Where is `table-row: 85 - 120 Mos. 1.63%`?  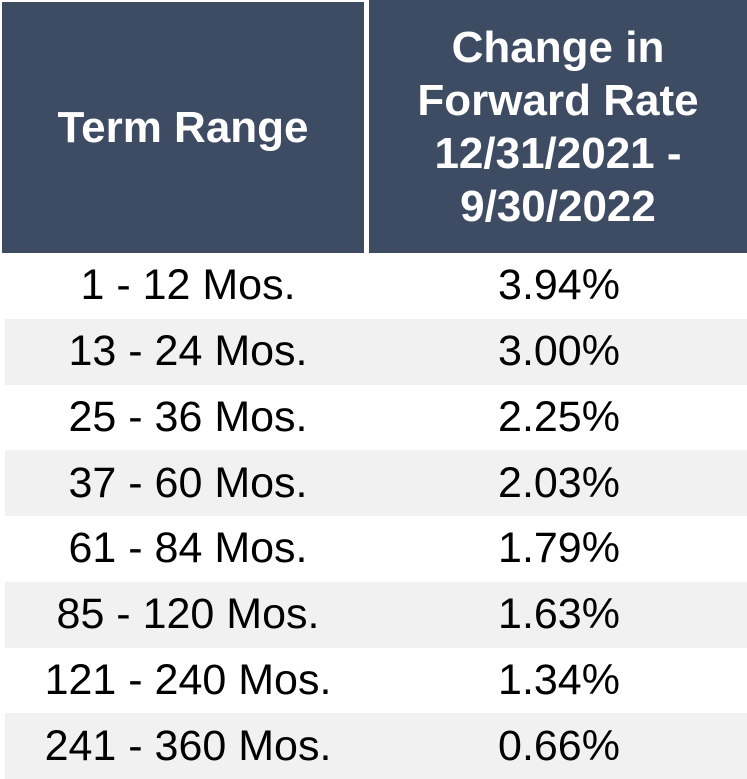 table-row: 85 - 120 Mos. 1.63% is located at coordinates (373, 614).